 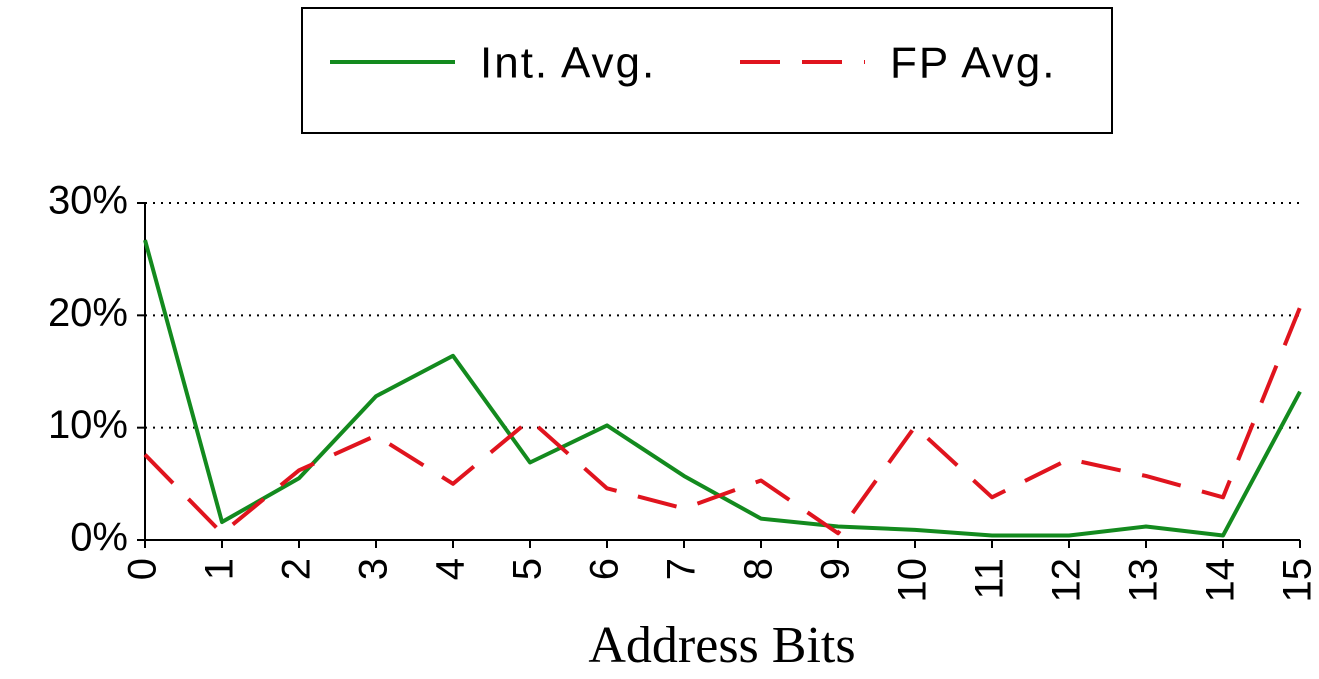 I want to click on x-tick-label: 7, so click(x=682, y=569).